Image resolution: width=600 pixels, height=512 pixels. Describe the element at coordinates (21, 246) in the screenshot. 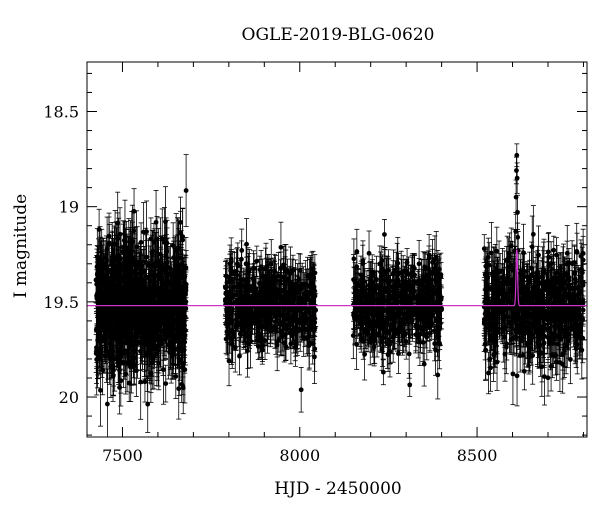

I see `y-axis-label: I magnitude` at that location.